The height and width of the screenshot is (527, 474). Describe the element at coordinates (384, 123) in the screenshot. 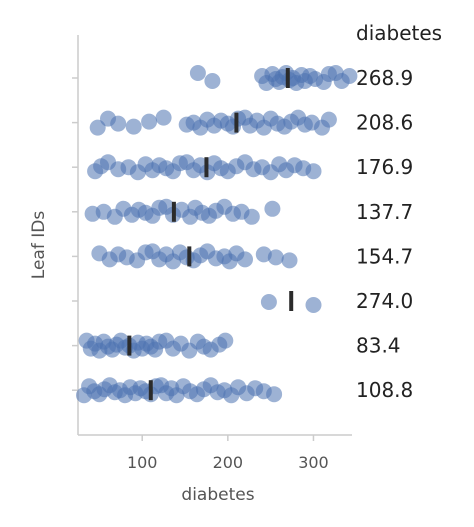

I see `leaf-value-label: 208.6` at that location.